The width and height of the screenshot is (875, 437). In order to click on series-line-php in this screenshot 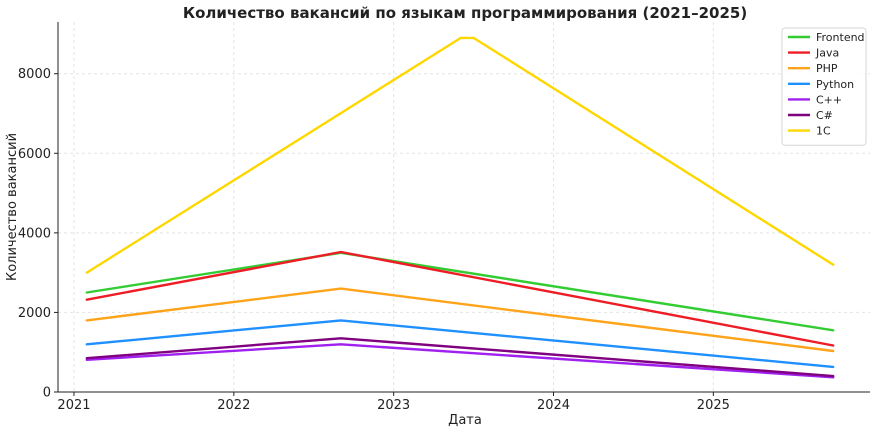, I will do `click(460, 320)`.